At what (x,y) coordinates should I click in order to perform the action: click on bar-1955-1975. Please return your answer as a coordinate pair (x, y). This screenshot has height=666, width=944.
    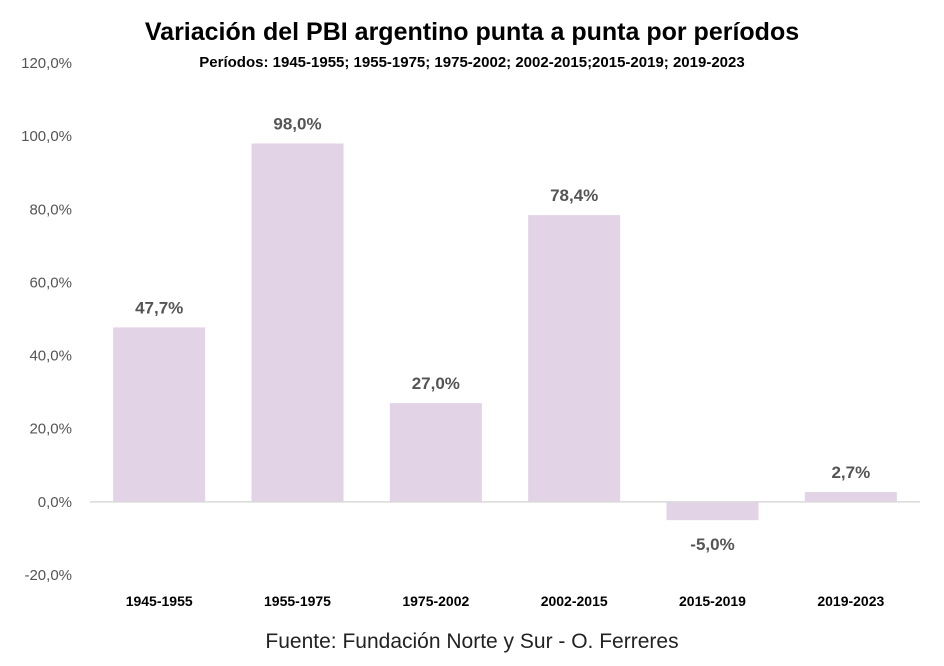
    Looking at the image, I should click on (297, 322).